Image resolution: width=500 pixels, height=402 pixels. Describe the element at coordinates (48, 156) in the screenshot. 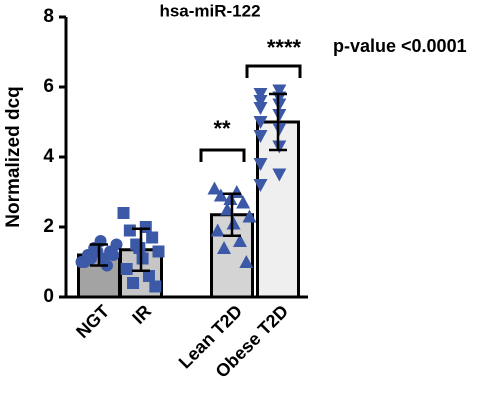

I see `y-tick-label: 4` at that location.